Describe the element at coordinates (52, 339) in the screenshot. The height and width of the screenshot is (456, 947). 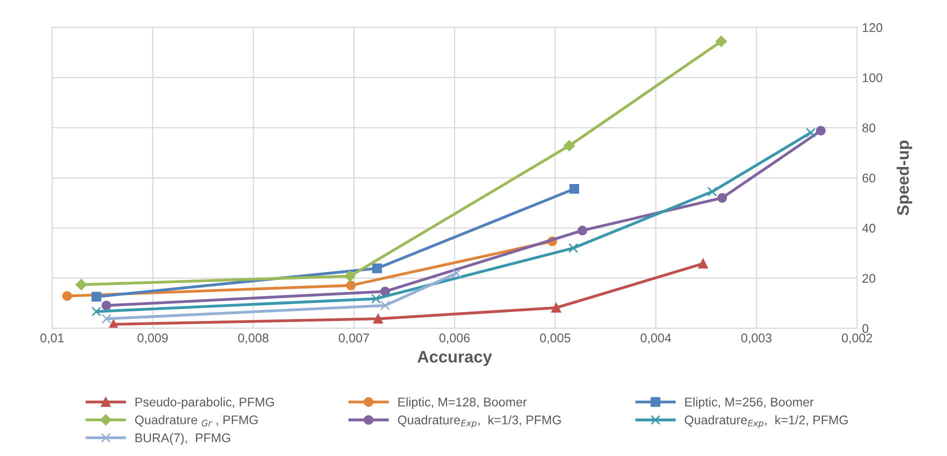
I see `x-tick-label: 0,01` at that location.